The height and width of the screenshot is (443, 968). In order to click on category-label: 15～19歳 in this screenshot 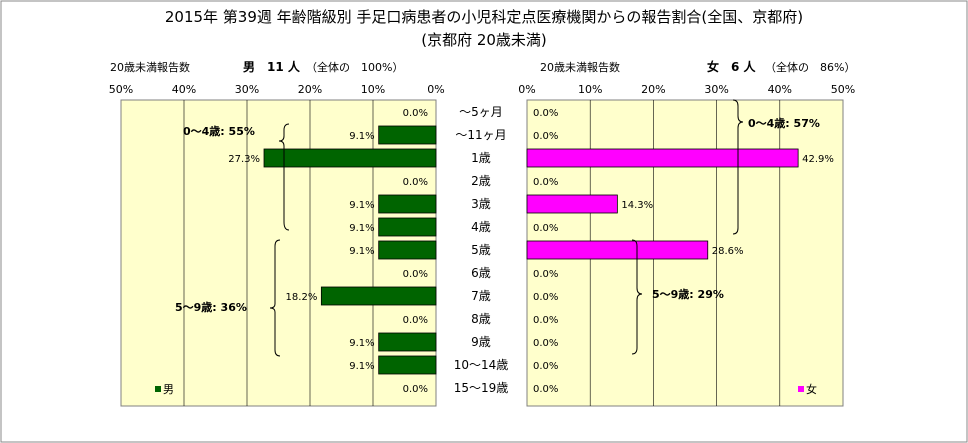, I will do `click(481, 388)`.